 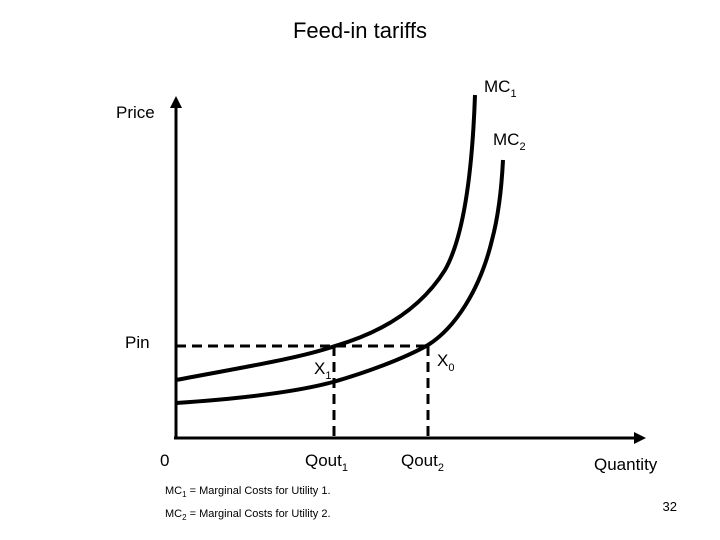 I want to click on origin-label: 0, so click(x=164, y=460).